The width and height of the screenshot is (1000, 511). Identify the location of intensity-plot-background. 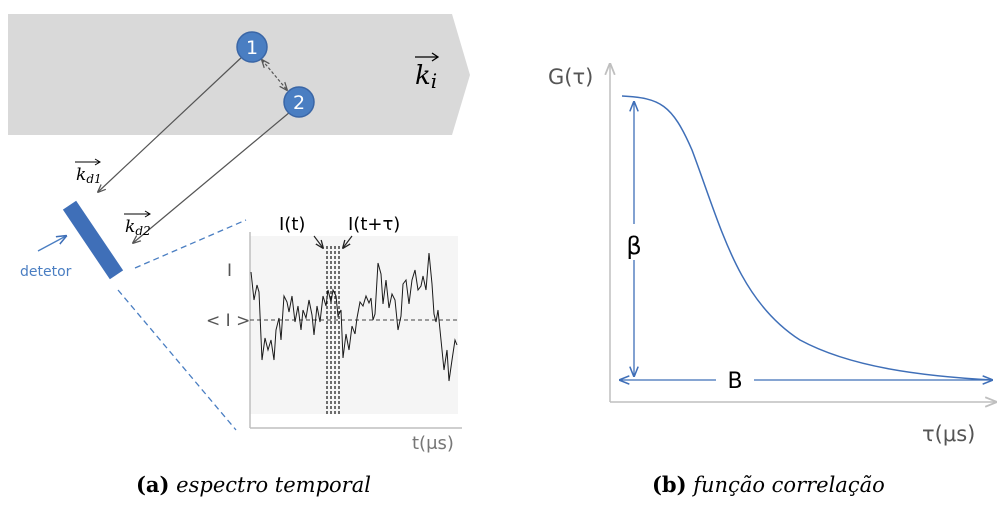
(354, 325).